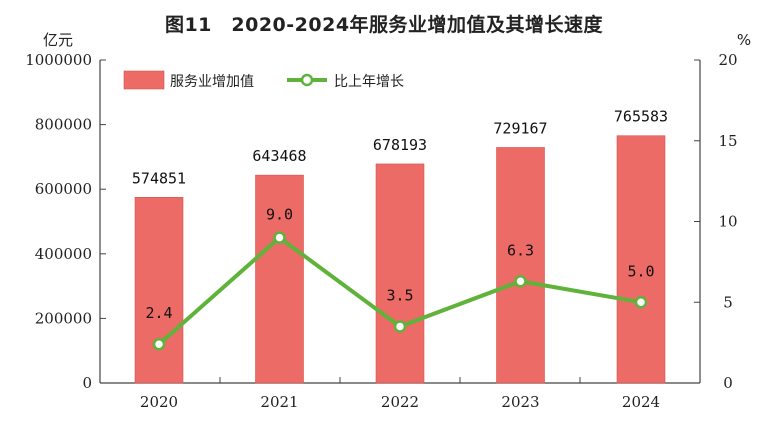  Describe the element at coordinates (727, 60) in the screenshot. I see `right-tick-label: 20` at that location.